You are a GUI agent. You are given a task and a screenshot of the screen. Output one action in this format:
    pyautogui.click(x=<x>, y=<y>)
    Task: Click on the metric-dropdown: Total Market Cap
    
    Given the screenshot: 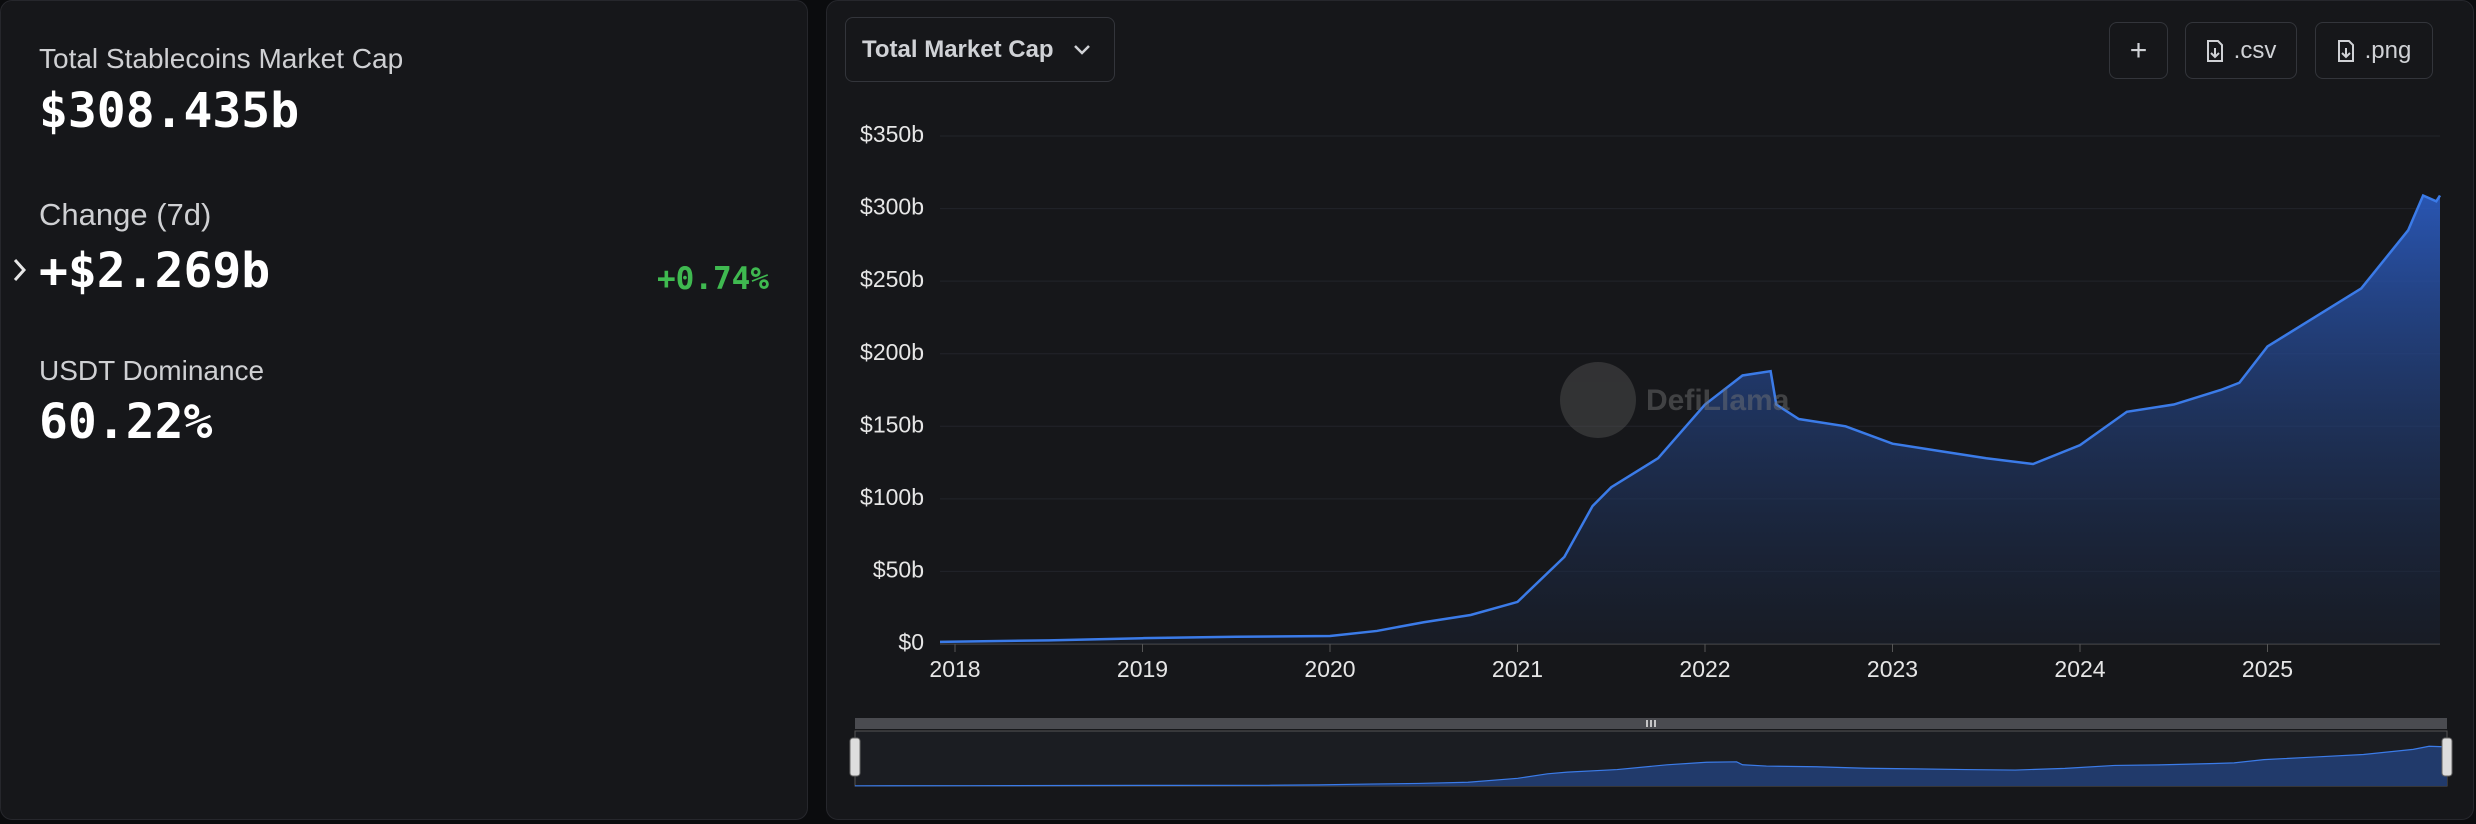 What is the action you would take?
    pyautogui.click(x=980, y=49)
    